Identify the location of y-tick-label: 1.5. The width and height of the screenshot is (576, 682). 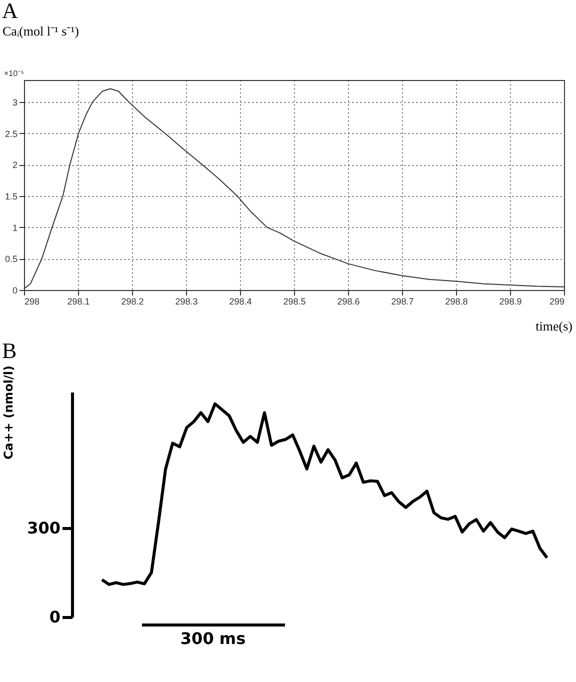
(11, 196).